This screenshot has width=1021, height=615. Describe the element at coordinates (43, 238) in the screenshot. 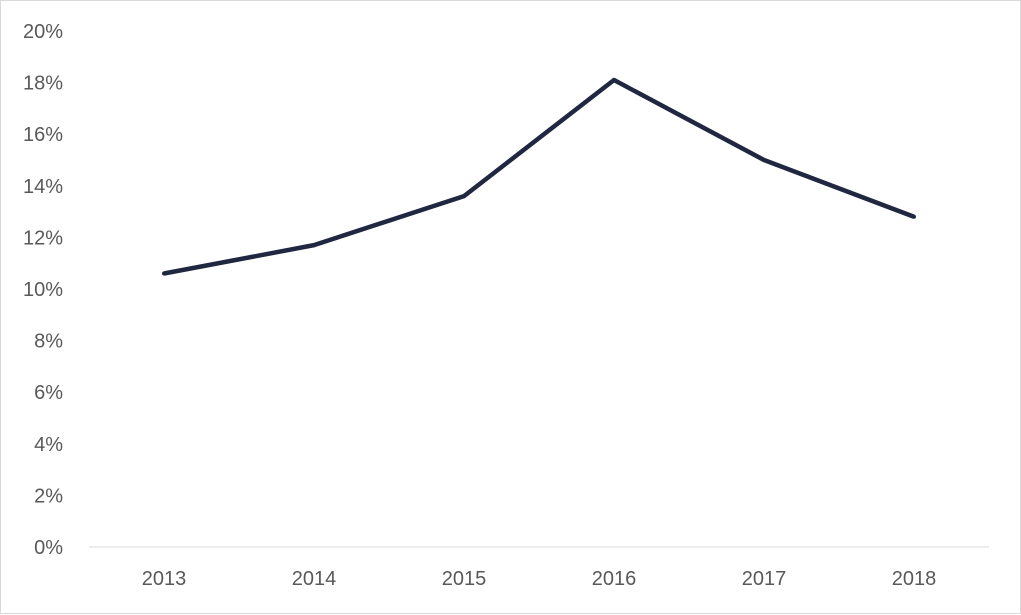

I see `y-tick-label: 12%` at that location.